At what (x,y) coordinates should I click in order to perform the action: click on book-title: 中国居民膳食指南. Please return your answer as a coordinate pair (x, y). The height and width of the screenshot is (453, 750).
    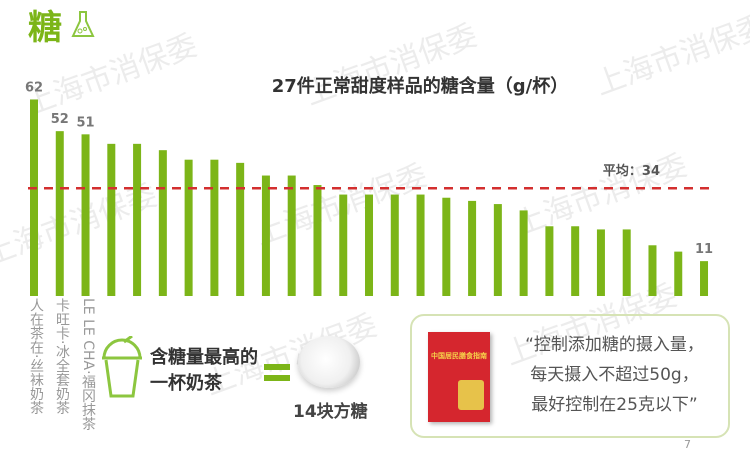
    Looking at the image, I should click on (459, 356).